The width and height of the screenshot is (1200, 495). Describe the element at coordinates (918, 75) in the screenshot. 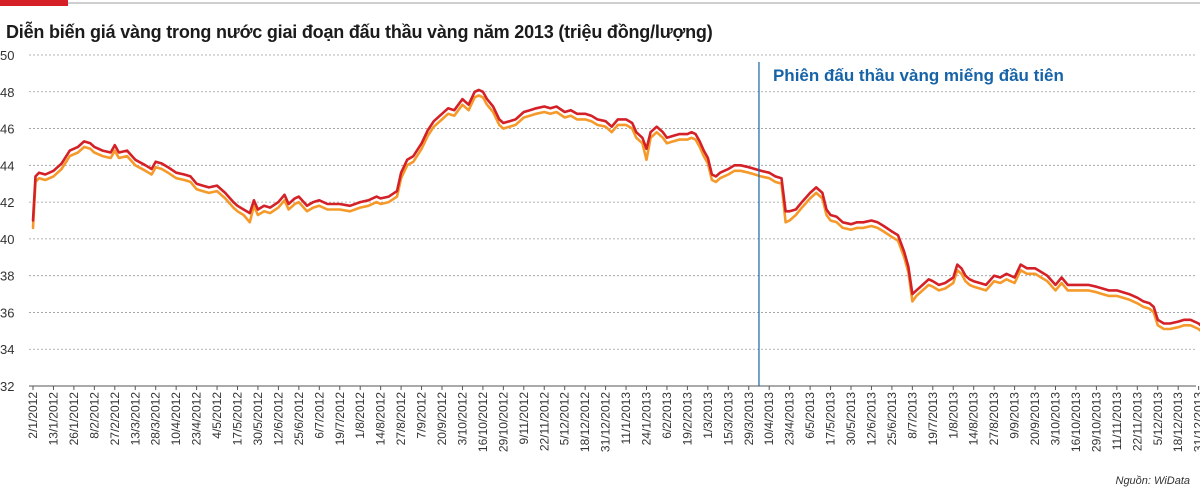

I see `annotation-label: Phiên đấu thầu vàng miếng đầu tiên` at that location.